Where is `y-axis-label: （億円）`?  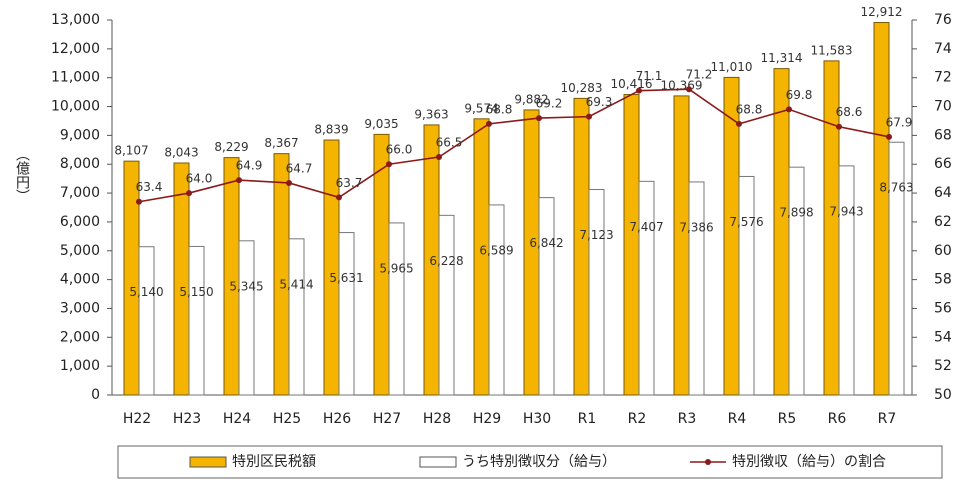 y-axis-label: （億円） is located at coordinates (22, 175).